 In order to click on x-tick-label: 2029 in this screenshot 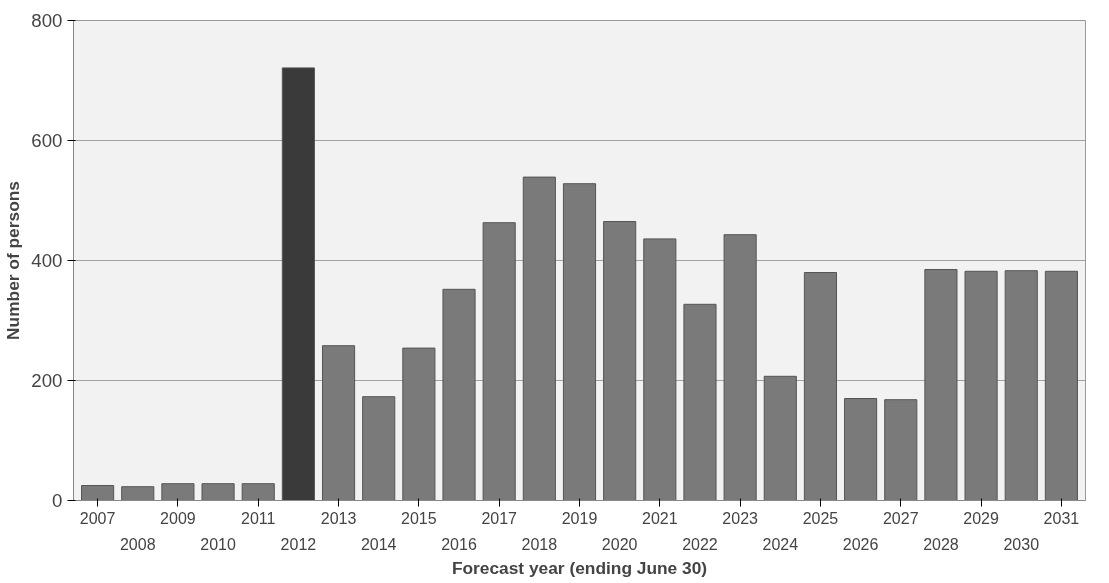, I will do `click(981, 518)`.